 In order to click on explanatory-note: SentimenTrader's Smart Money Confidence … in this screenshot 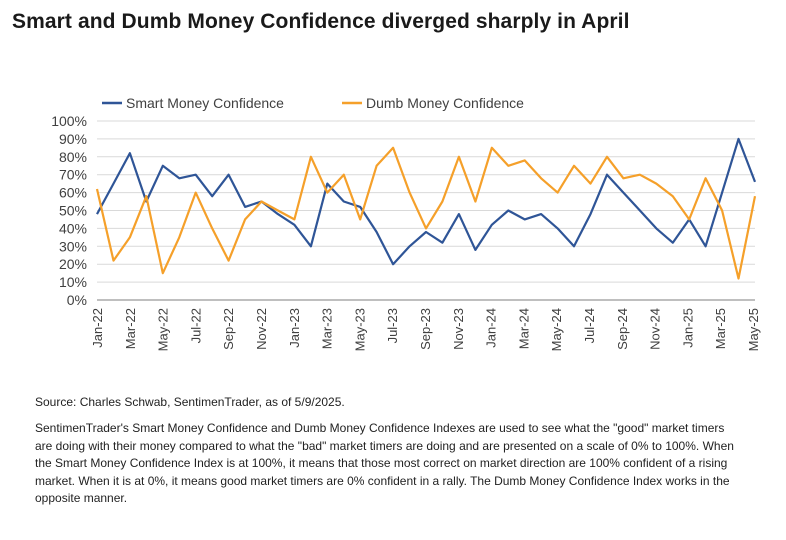, I will do `click(384, 463)`.